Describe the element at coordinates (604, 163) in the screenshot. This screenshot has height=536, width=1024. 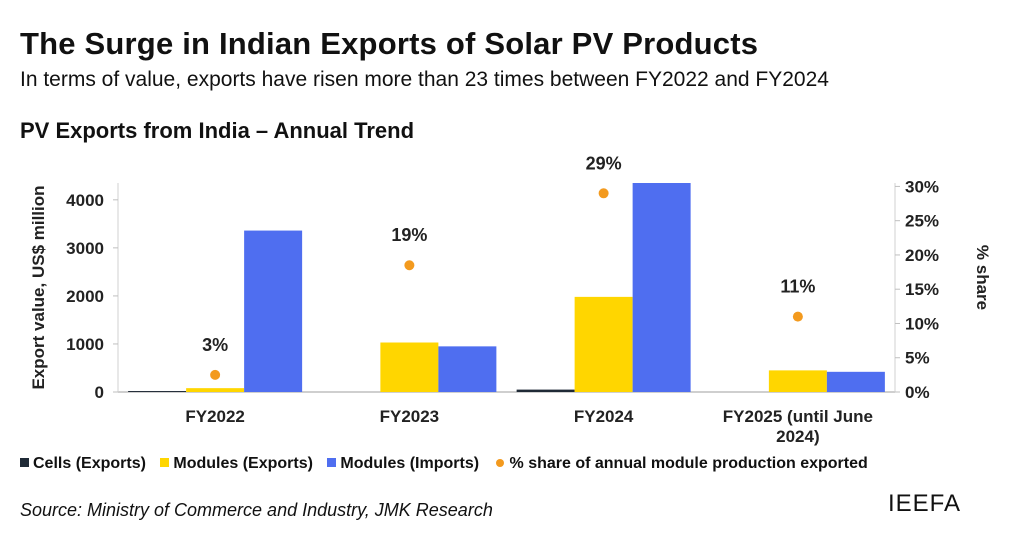
I see `share-data-label: 29%` at that location.